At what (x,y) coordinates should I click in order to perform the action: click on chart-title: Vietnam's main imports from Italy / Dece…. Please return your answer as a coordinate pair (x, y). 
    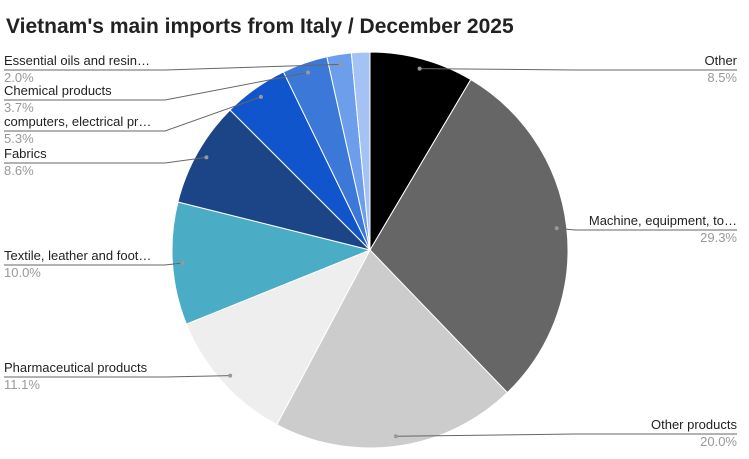
    Looking at the image, I should click on (260, 26).